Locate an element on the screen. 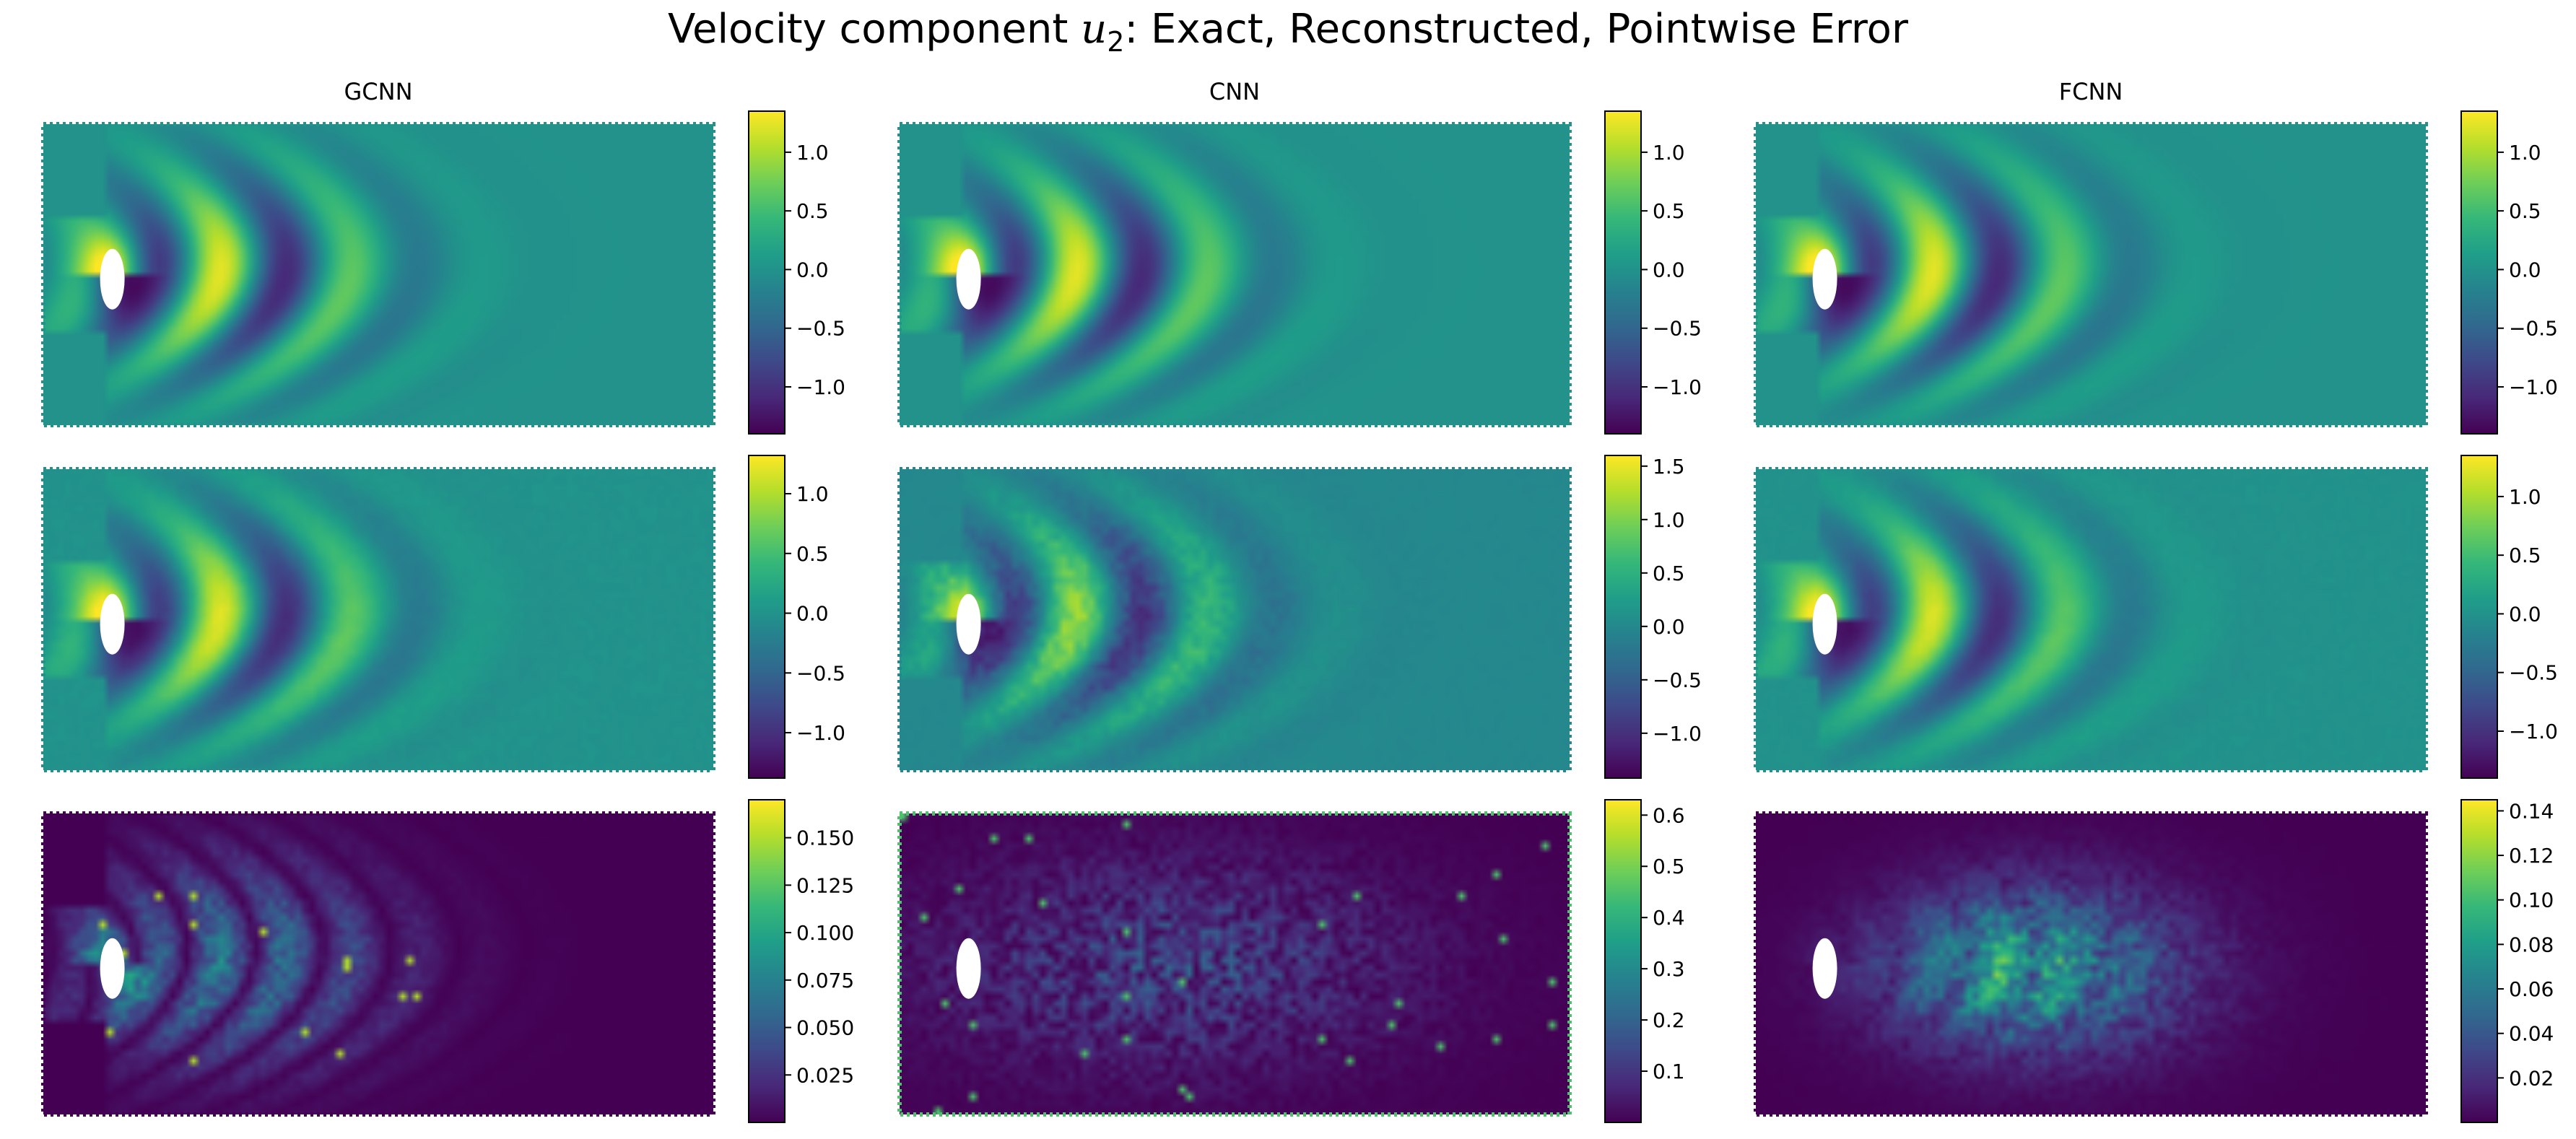  column-gcnn-title: GCNN is located at coordinates (378, 91).